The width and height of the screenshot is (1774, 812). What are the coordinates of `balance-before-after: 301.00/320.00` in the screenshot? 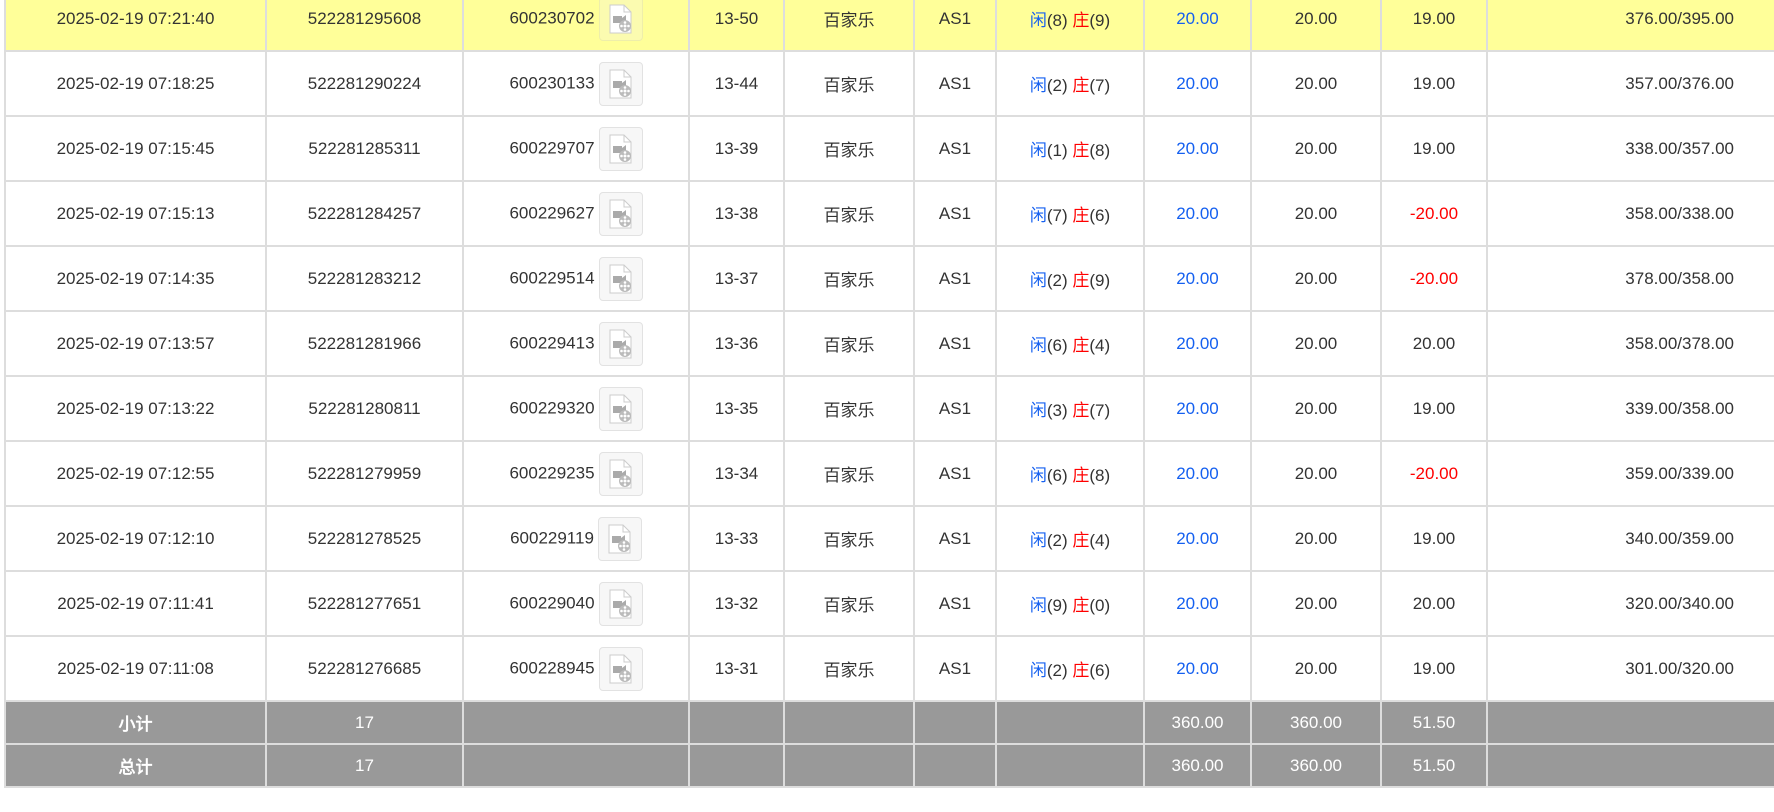 It's located at (1630, 668).